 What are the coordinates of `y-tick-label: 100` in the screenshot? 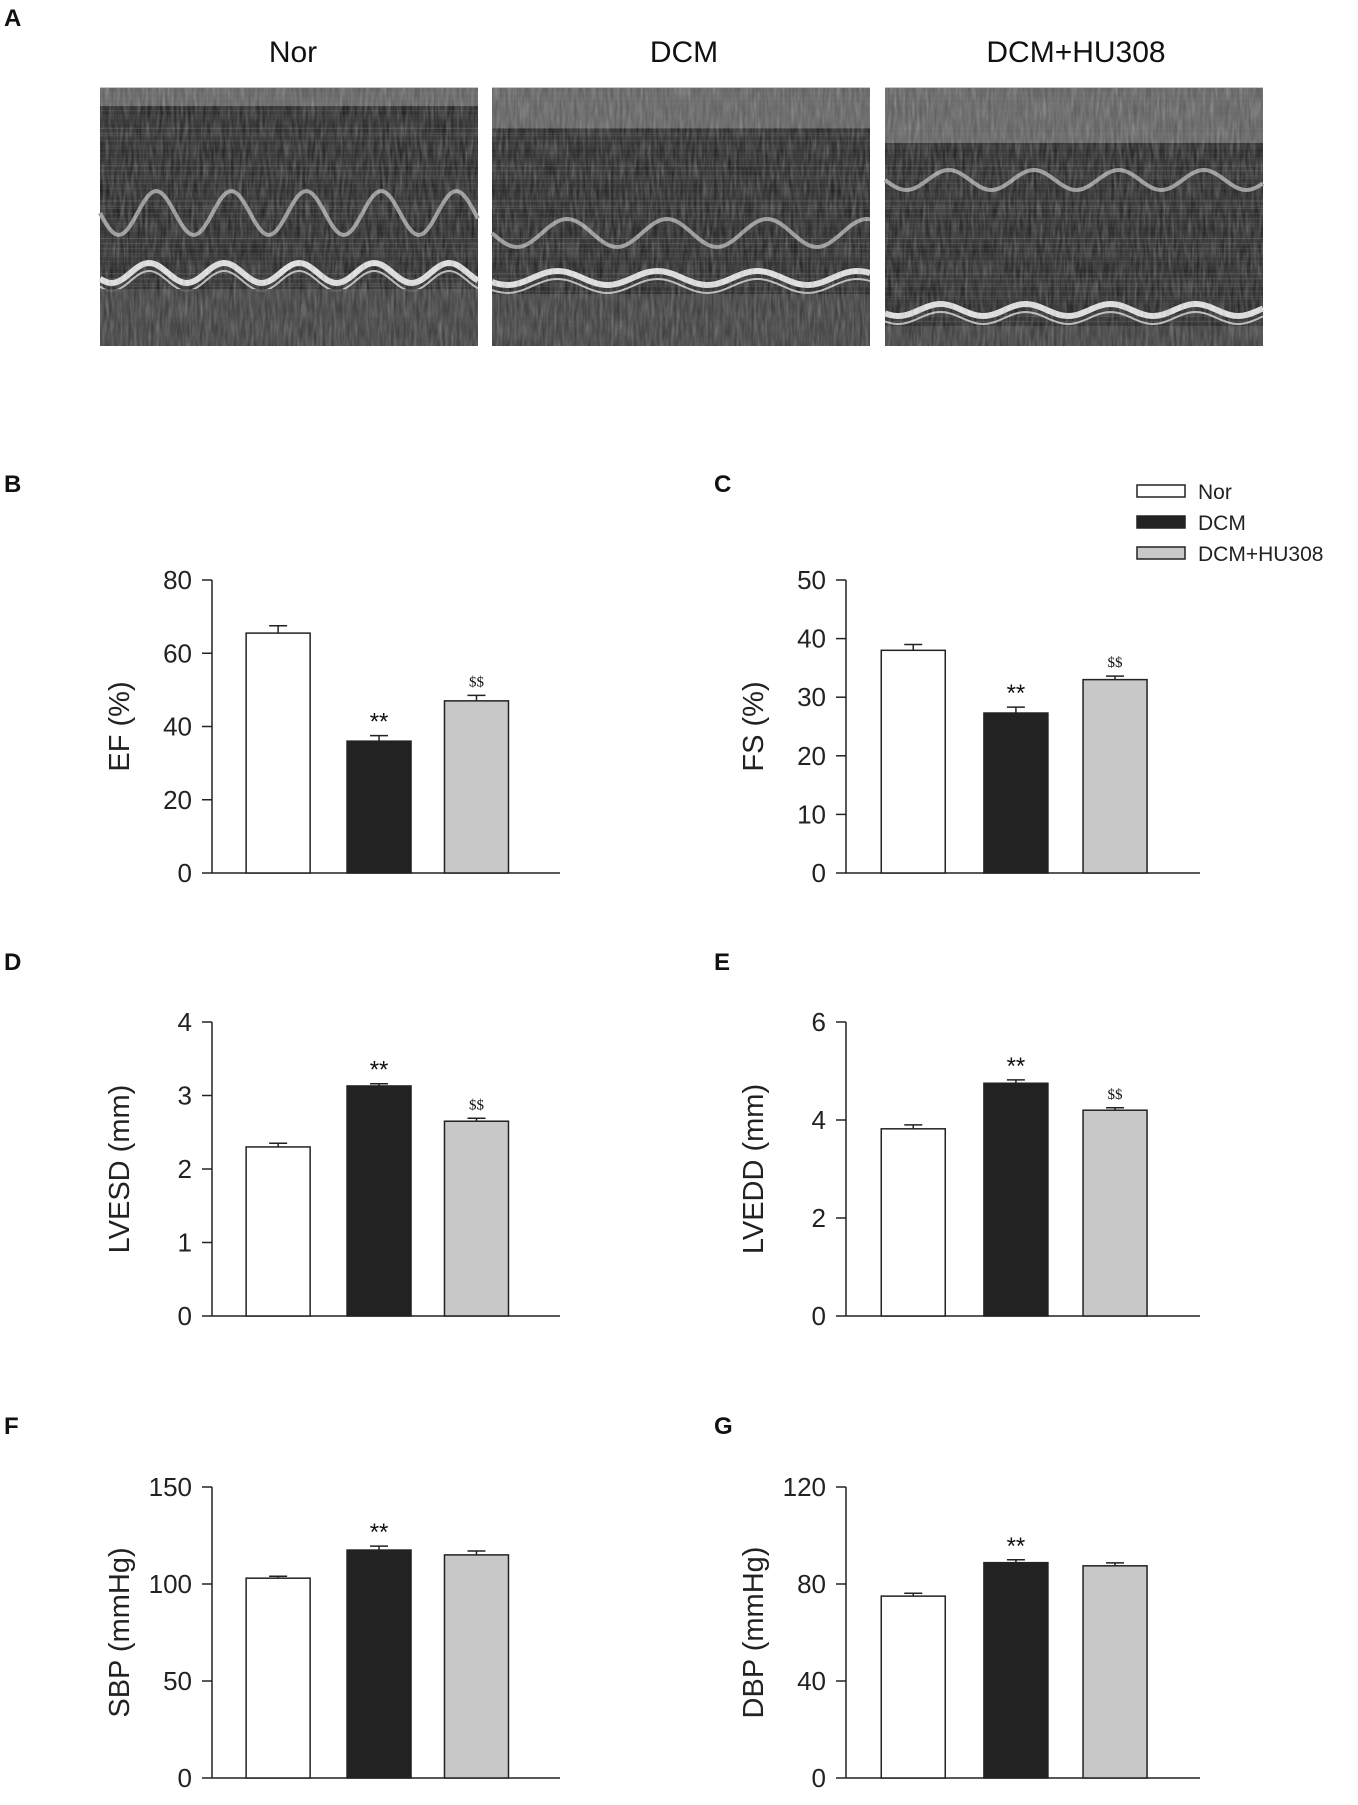 It's located at (170, 1584).